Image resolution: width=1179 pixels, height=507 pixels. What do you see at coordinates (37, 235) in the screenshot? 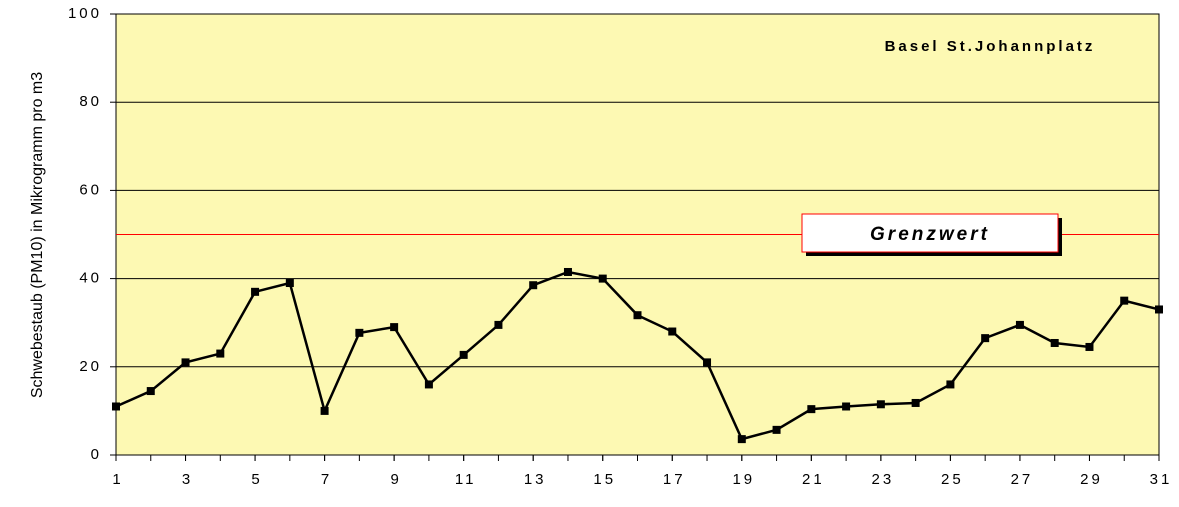
I see `y-axis-label: Schwebestaub (PM10) in Mikrogramm pro m3` at bounding box center [37, 235].